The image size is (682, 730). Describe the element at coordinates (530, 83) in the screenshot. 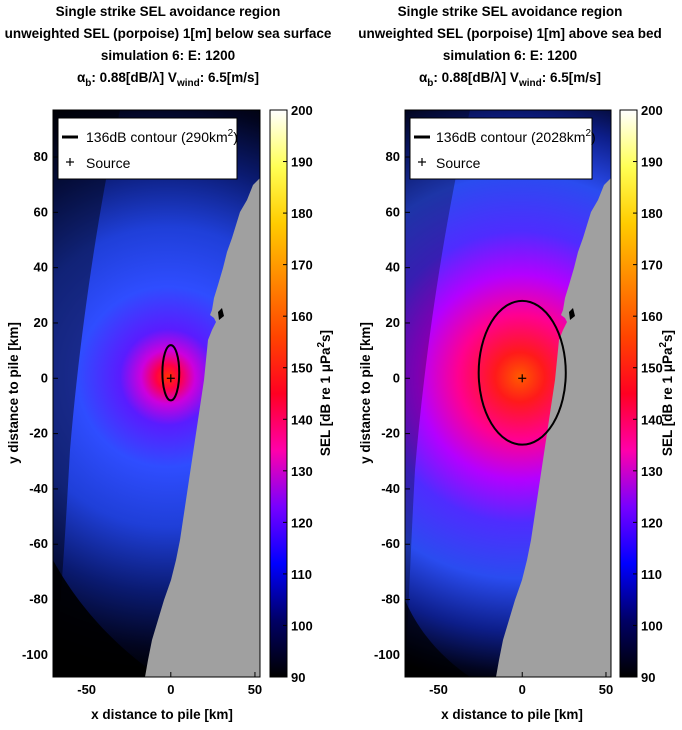

I see `wind-subscript: wind` at that location.